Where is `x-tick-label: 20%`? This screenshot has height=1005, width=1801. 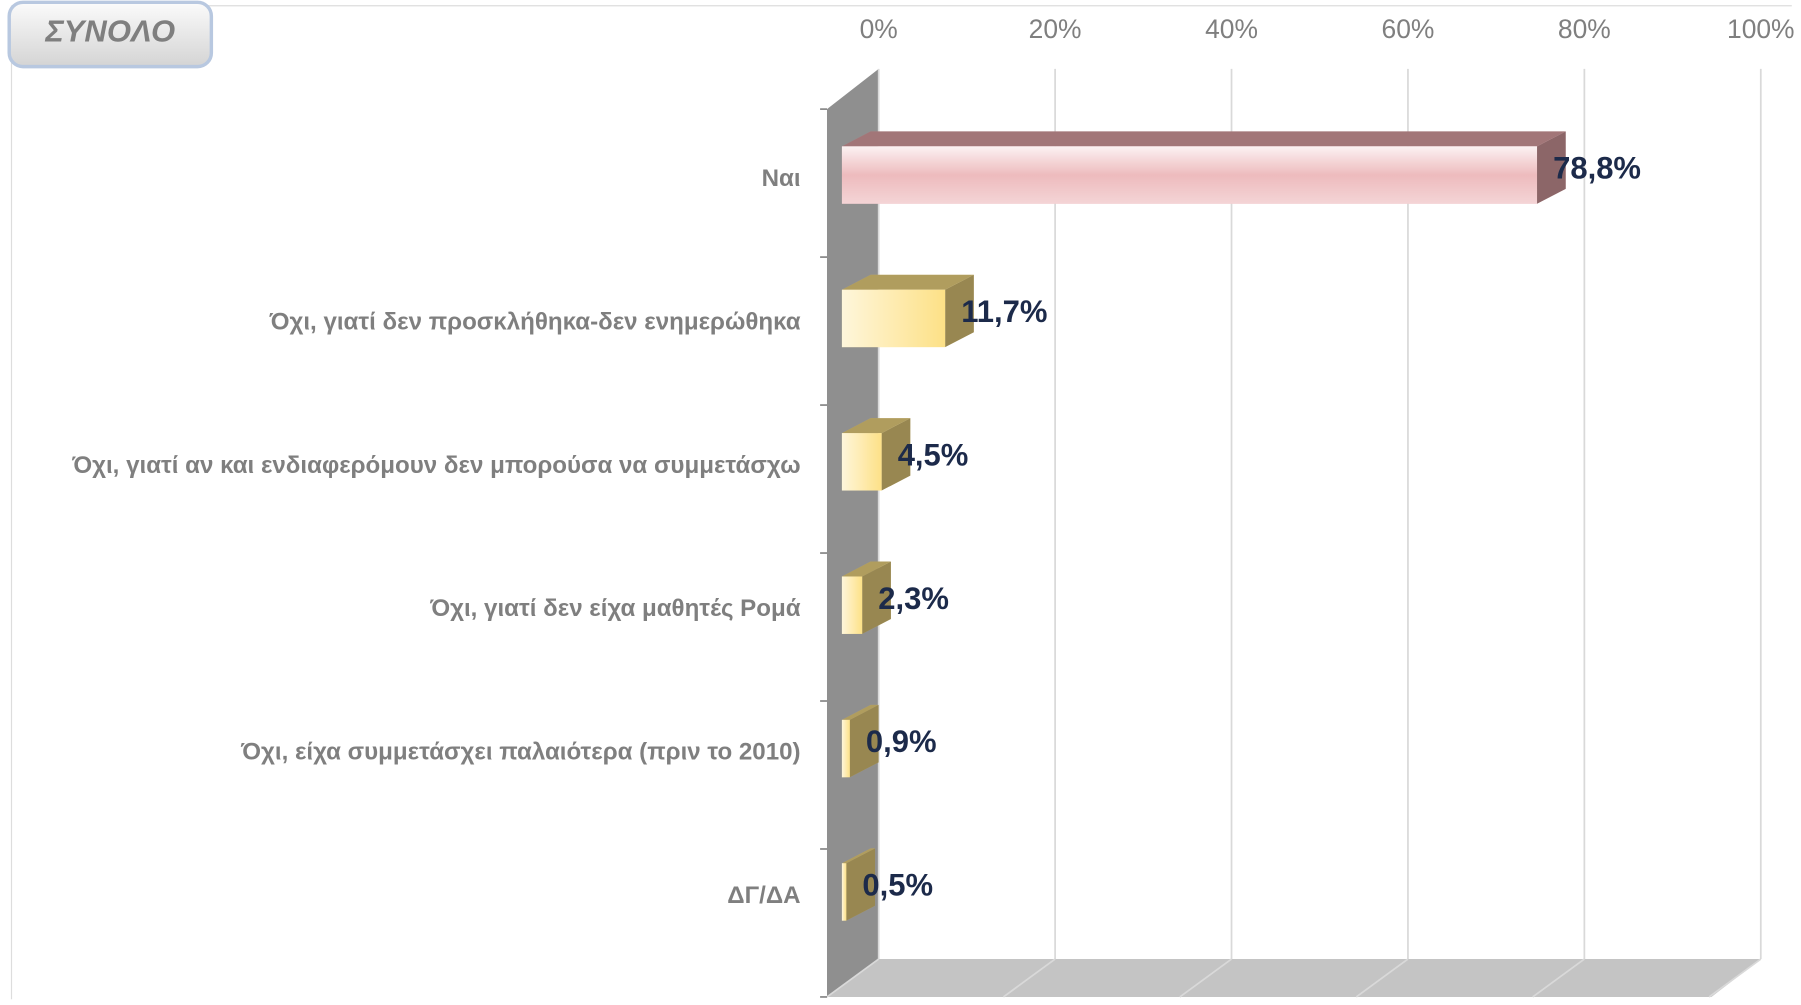
x-tick-label: 20% is located at coordinates (1055, 29).